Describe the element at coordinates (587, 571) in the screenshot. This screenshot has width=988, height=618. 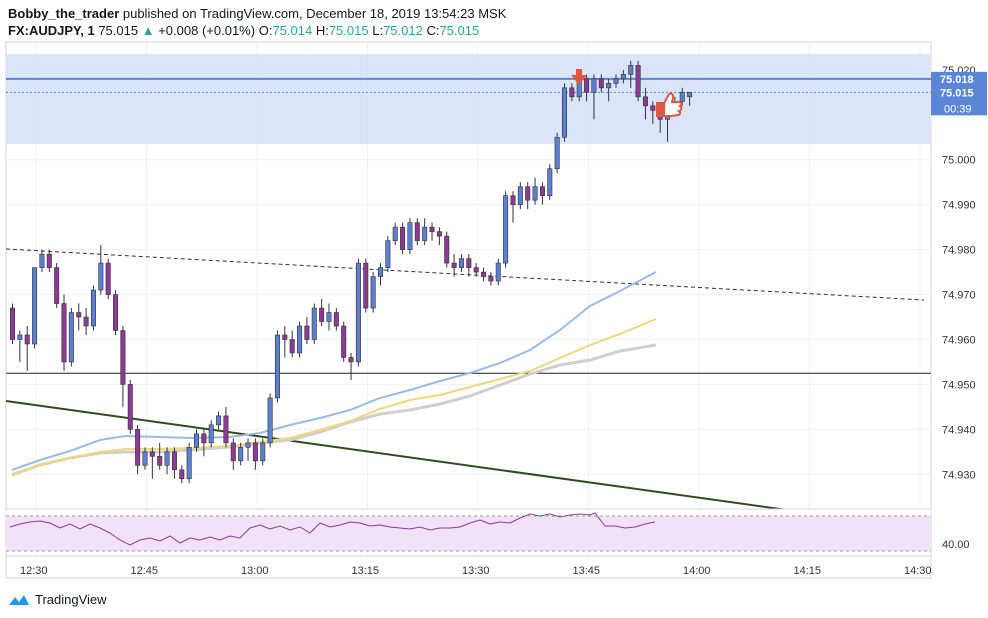
I see `time-tick-label: 13:45` at that location.